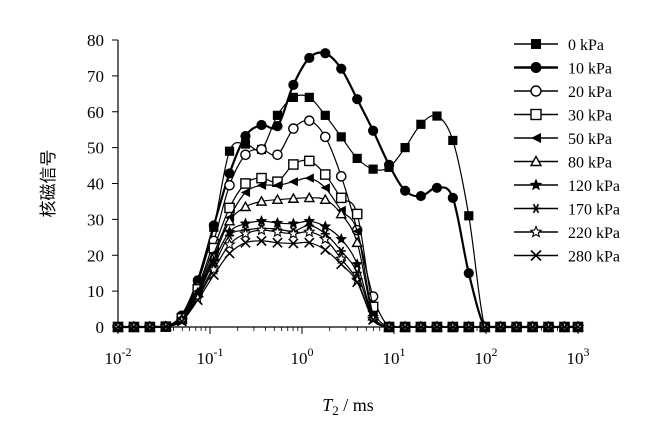 The height and width of the screenshot is (433, 667). What do you see at coordinates (49, 184) in the screenshot?
I see `y-axis-title: 核磁信号` at bounding box center [49, 184].